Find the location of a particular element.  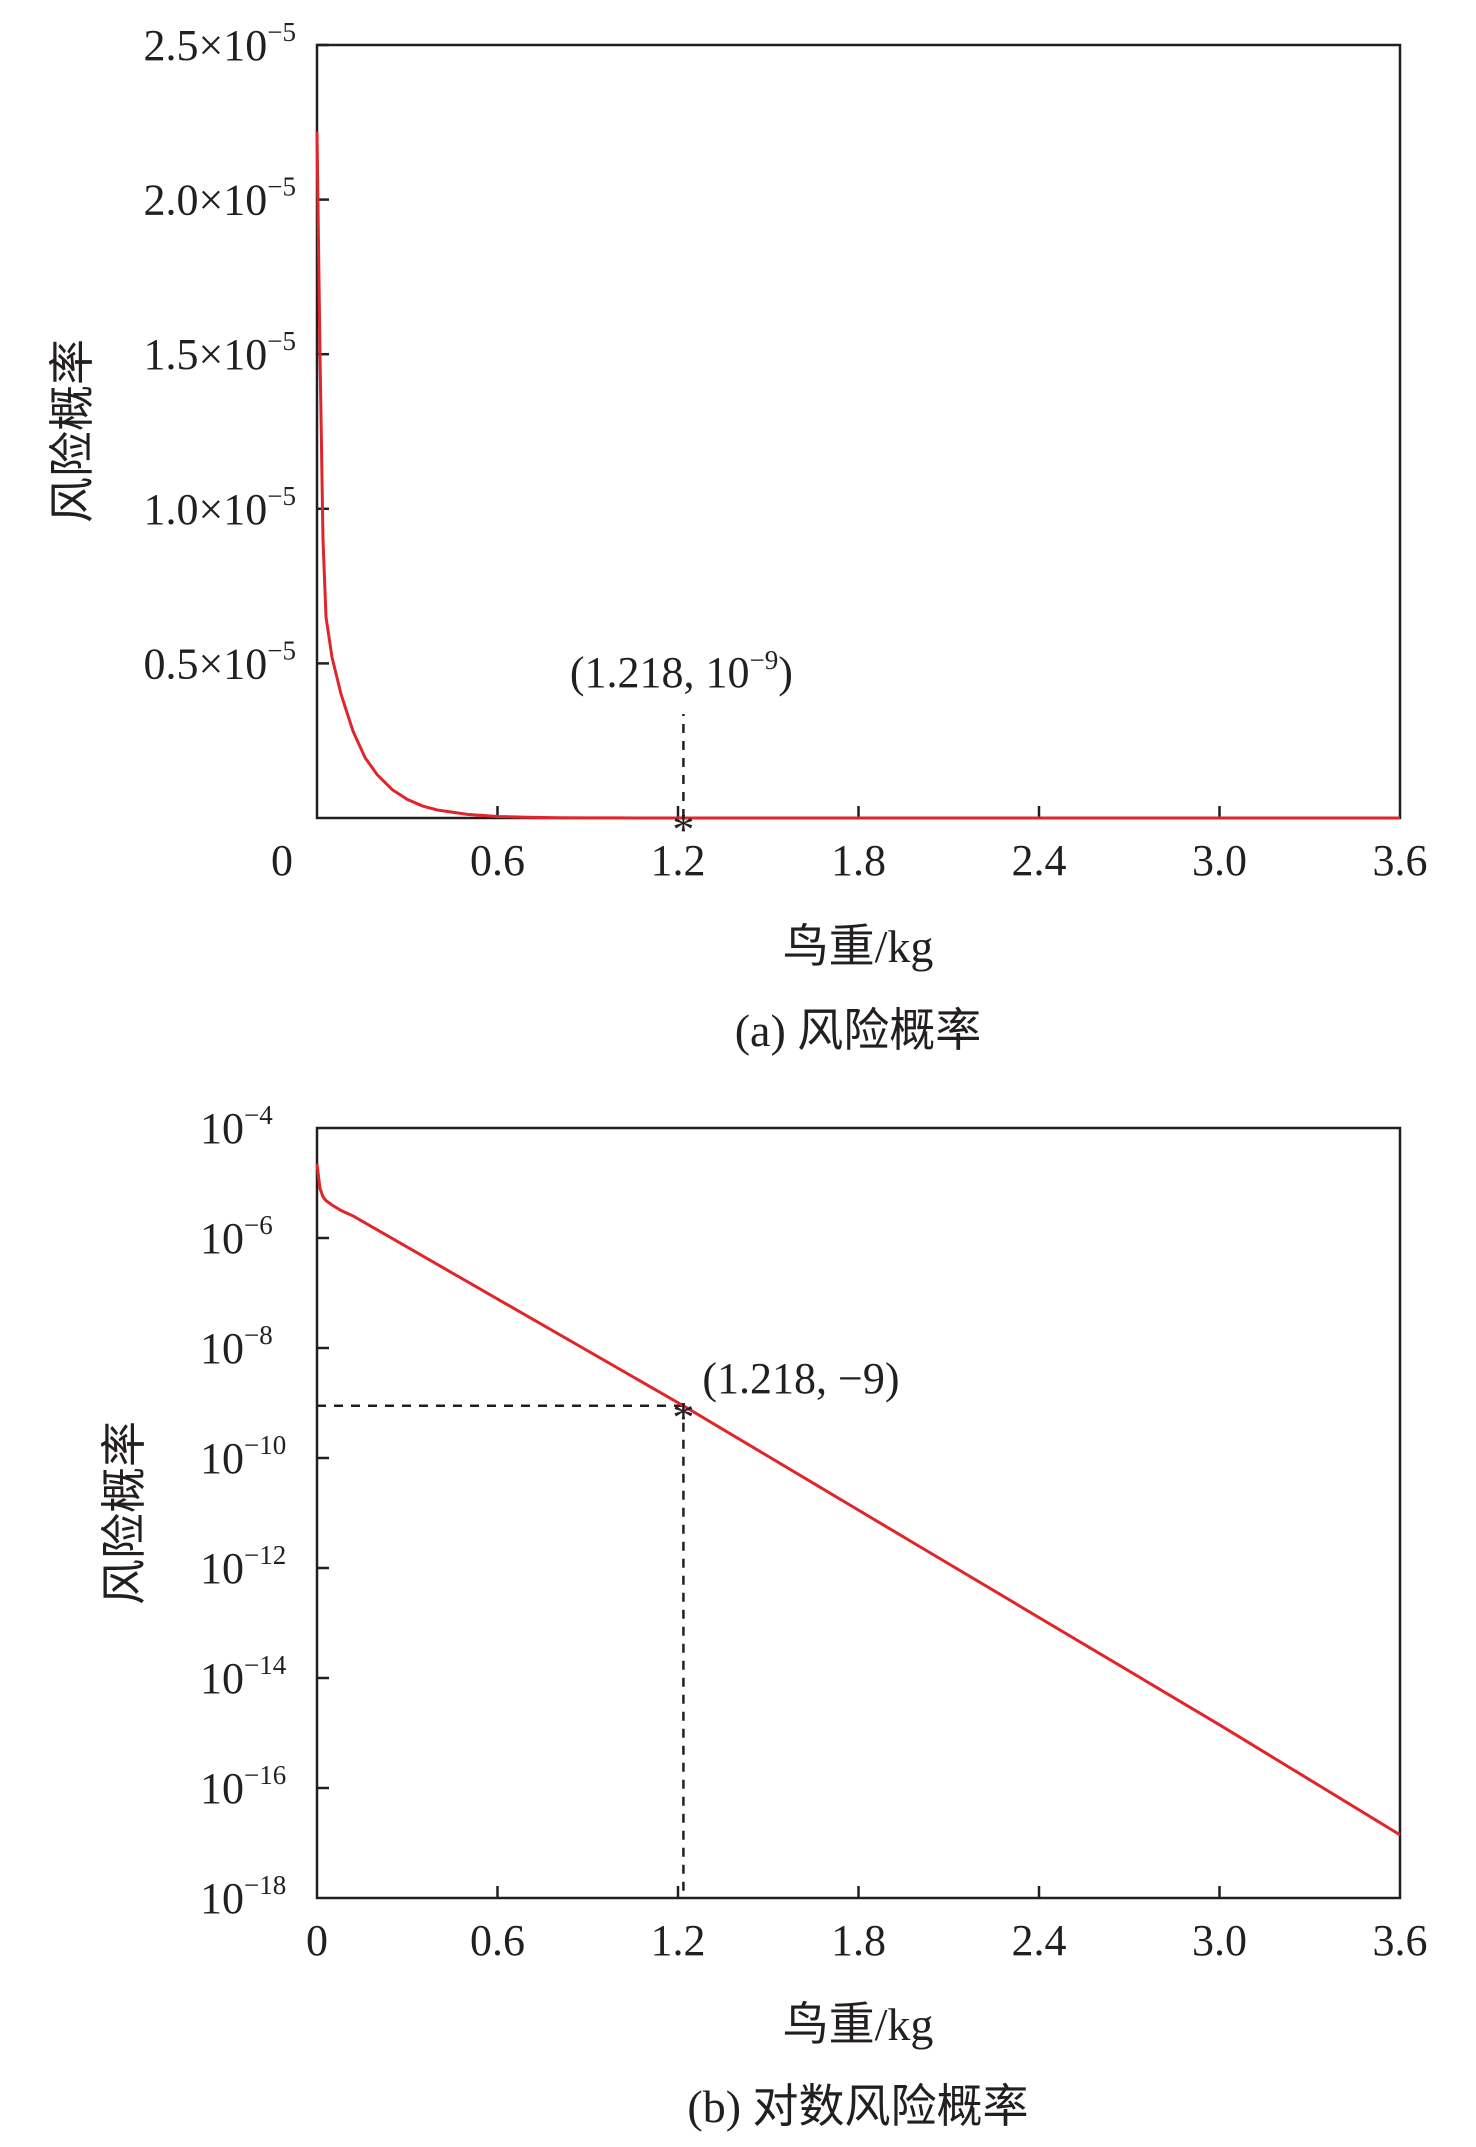

chart-a-x-ticks: 0 0.6 1.2 1.8 2.4 3.0 3.6 is located at coordinates (849, 845).